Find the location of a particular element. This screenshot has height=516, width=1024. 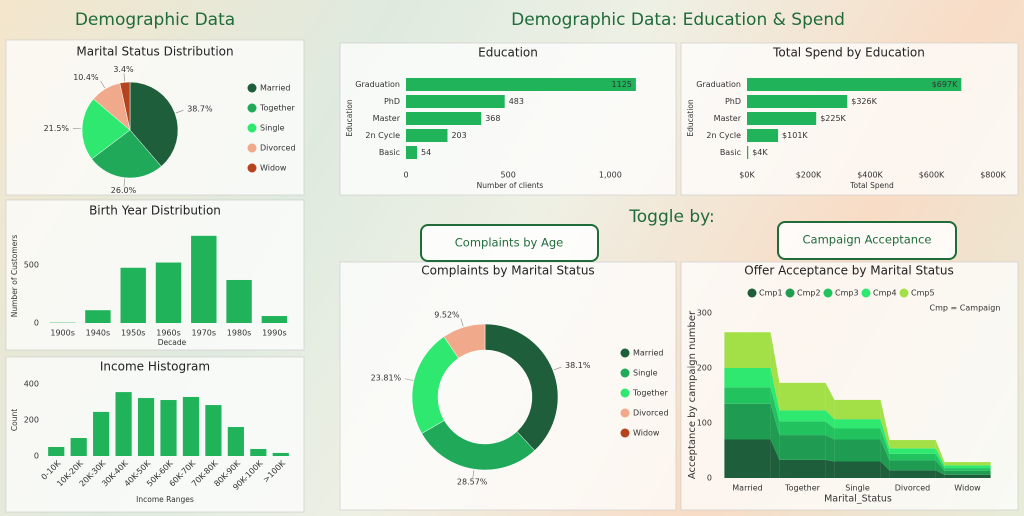

y-axis-title: Acceptance by campaign number is located at coordinates (692, 394).